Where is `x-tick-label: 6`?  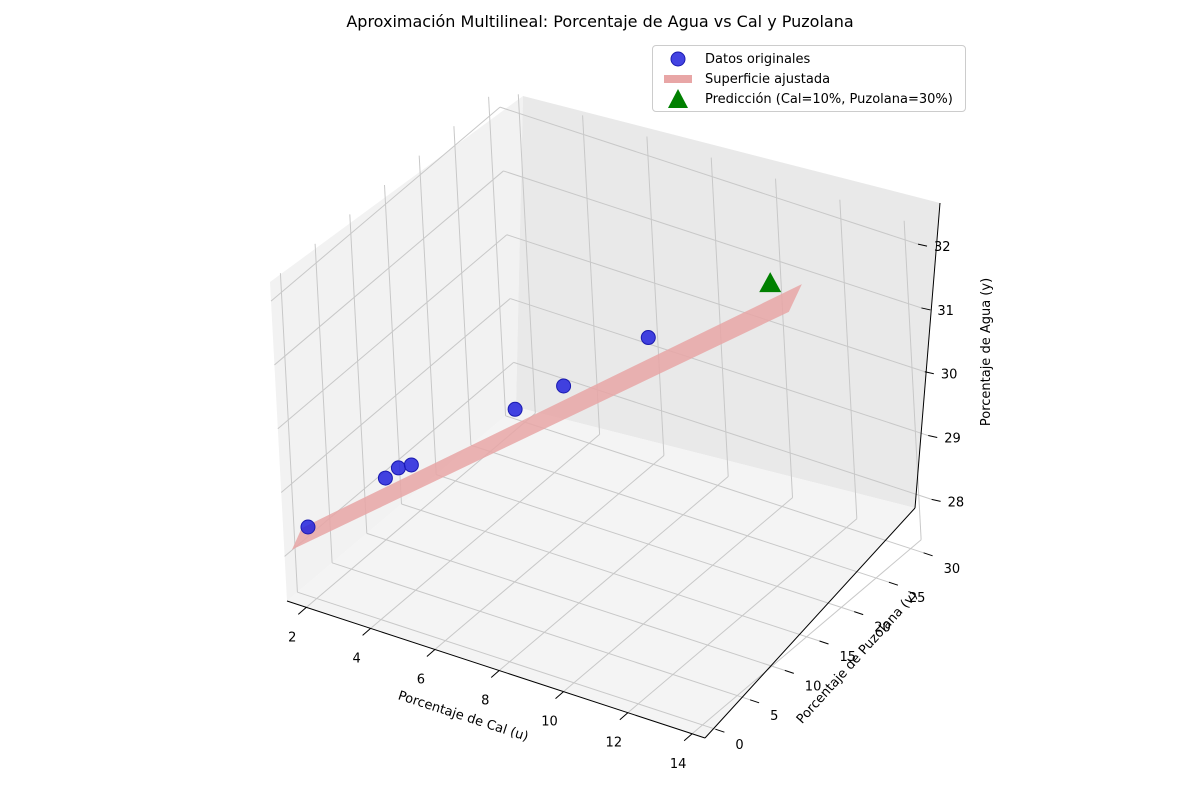 x-tick-label: 6 is located at coordinates (421, 679).